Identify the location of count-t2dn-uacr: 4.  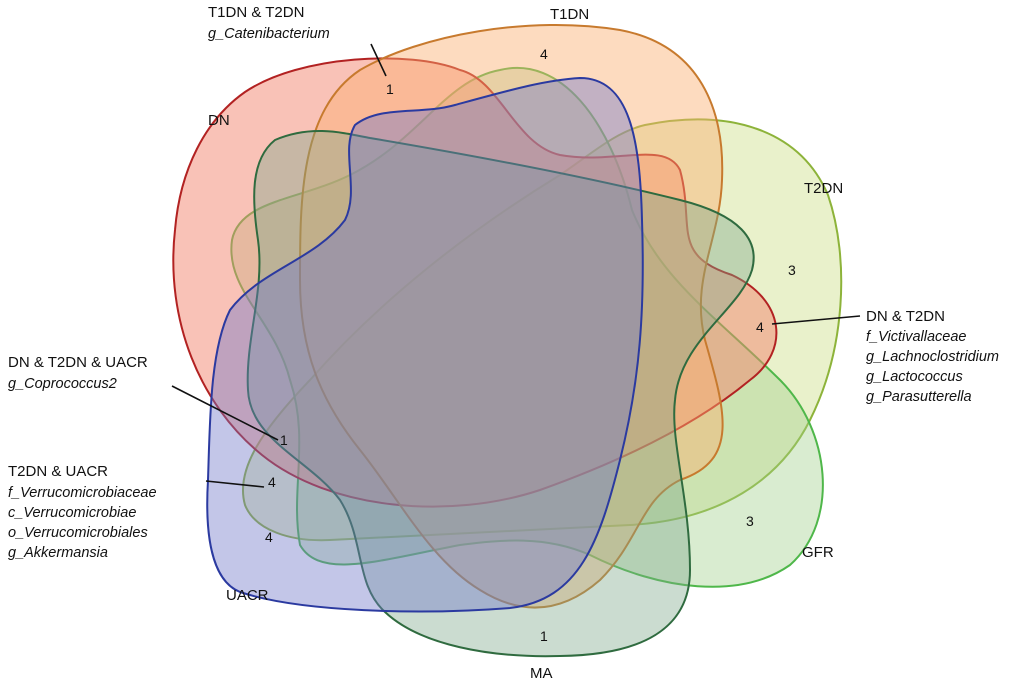
(272, 482).